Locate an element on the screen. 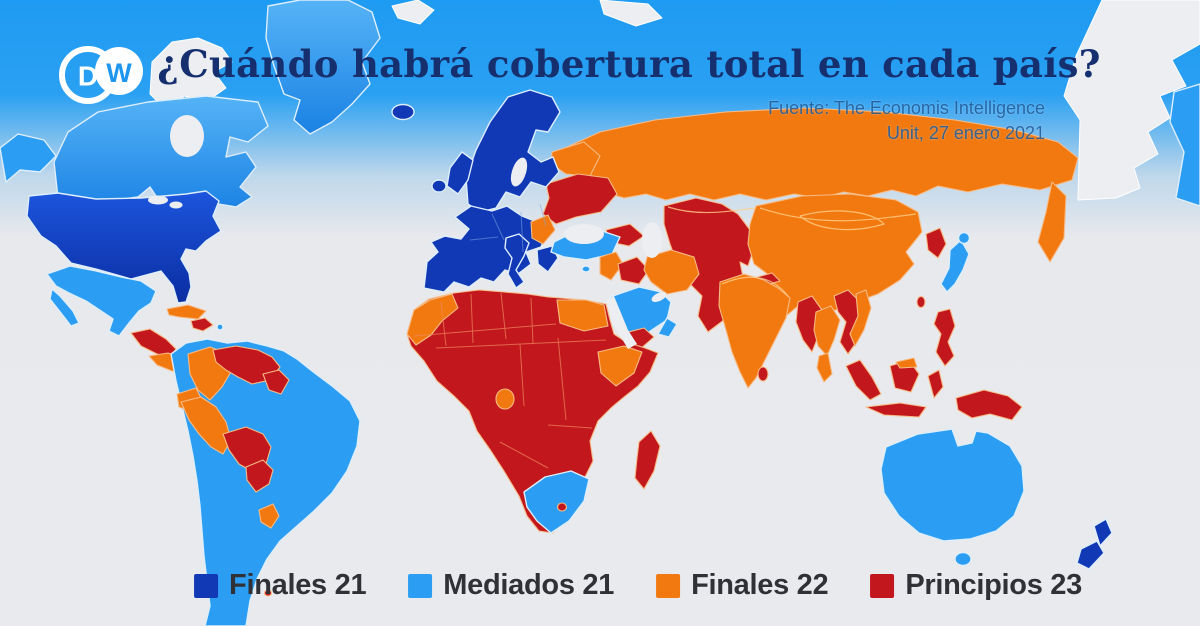 The height and width of the screenshot is (626, 1200). map-region-nz-north is located at coordinates (1103, 532).